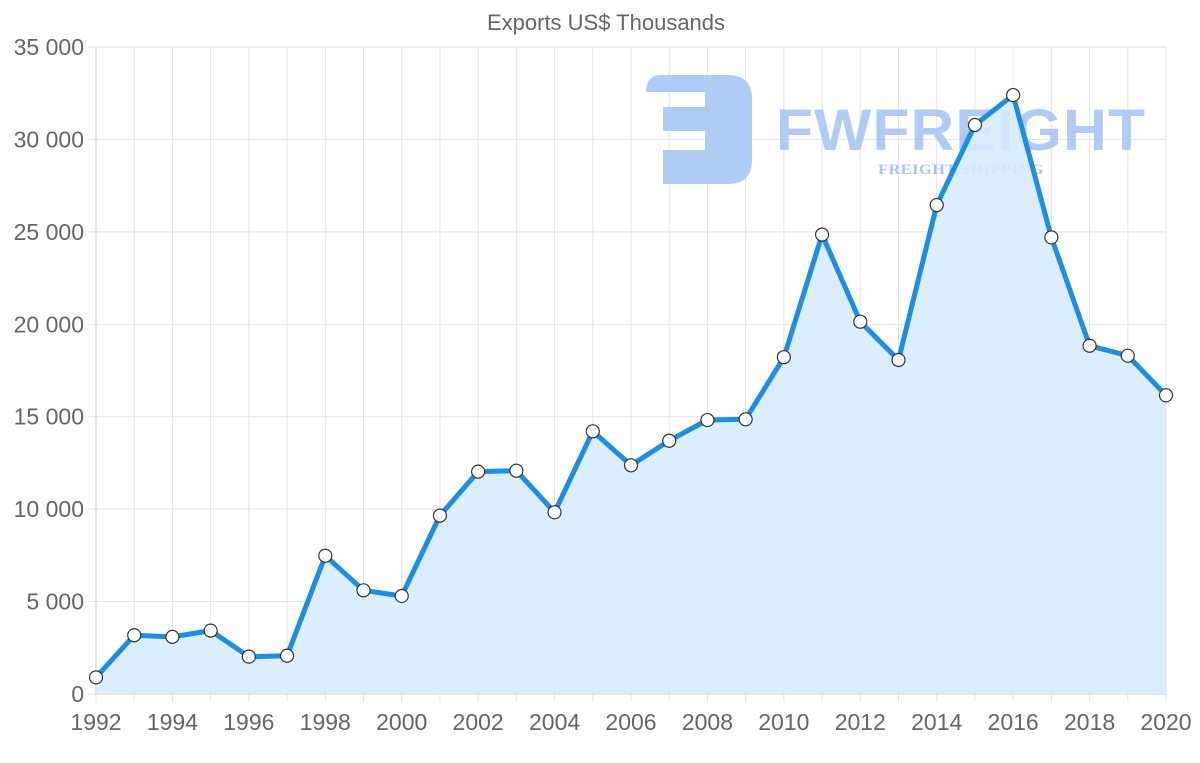  I want to click on data-point-1998, so click(325, 555).